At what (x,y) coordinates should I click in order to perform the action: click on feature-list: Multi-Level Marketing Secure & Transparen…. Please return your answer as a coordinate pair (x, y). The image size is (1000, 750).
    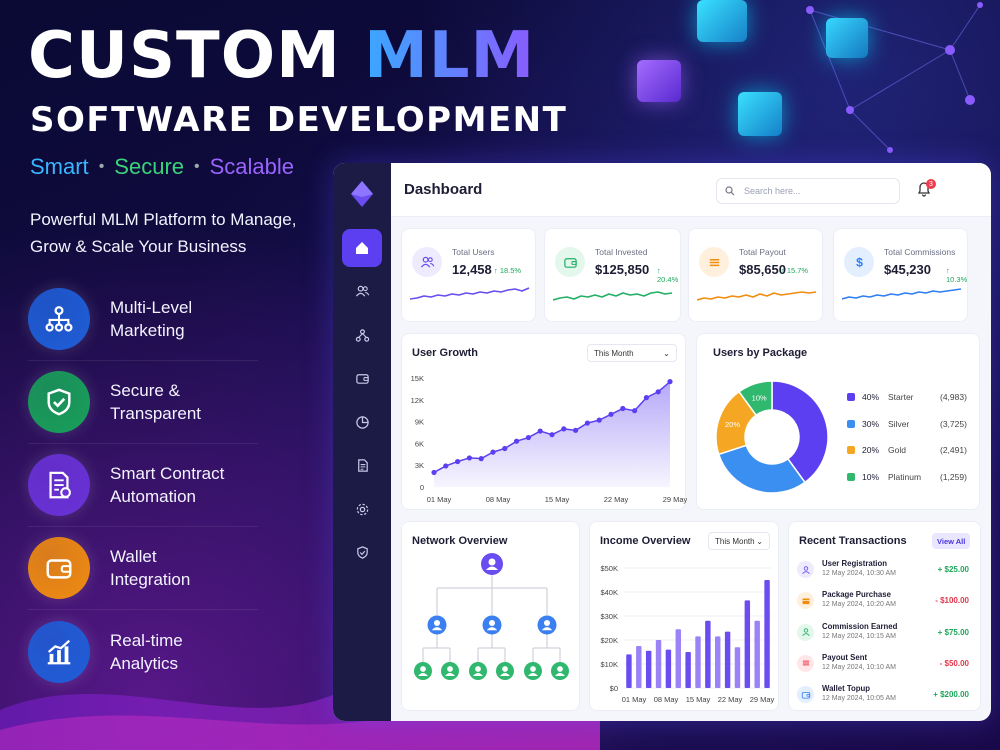
    Looking at the image, I should click on (143, 485).